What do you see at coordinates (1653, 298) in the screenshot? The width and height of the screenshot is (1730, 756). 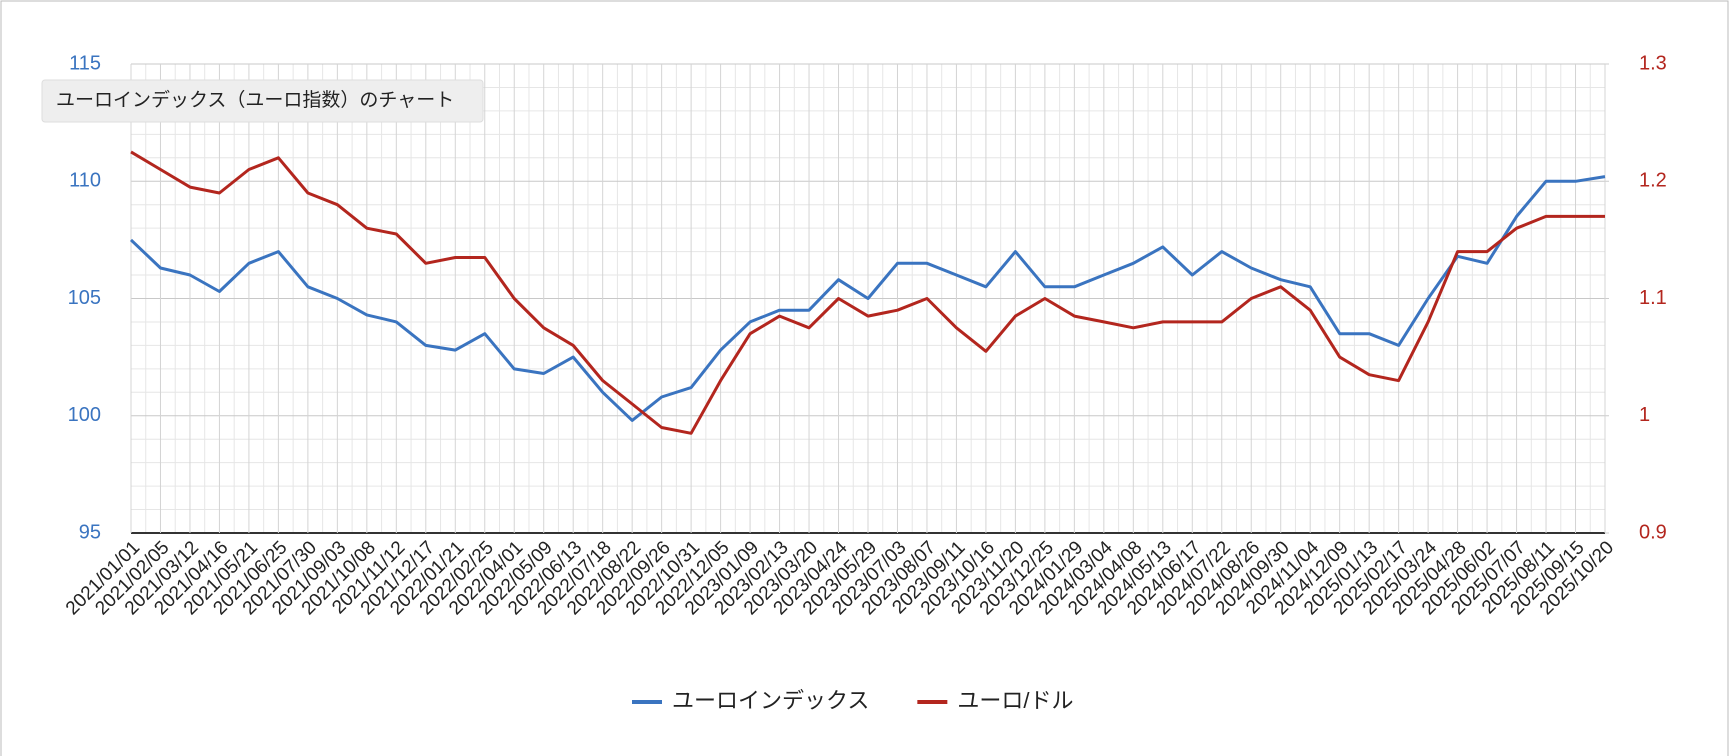 I see `y2-tick-label: 1.1` at bounding box center [1653, 298].